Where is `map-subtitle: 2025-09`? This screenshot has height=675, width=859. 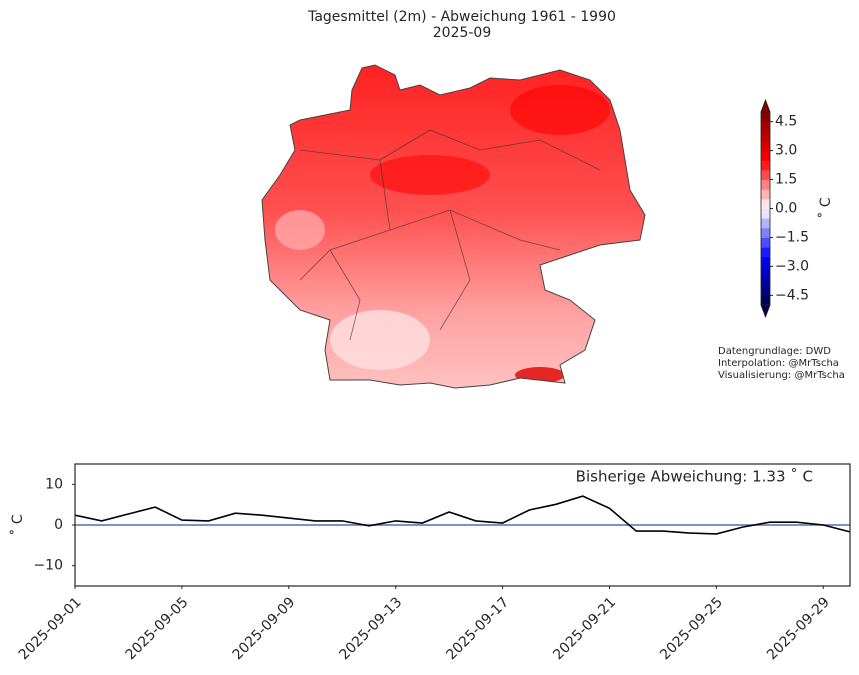 map-subtitle: 2025-09 is located at coordinates (462, 33).